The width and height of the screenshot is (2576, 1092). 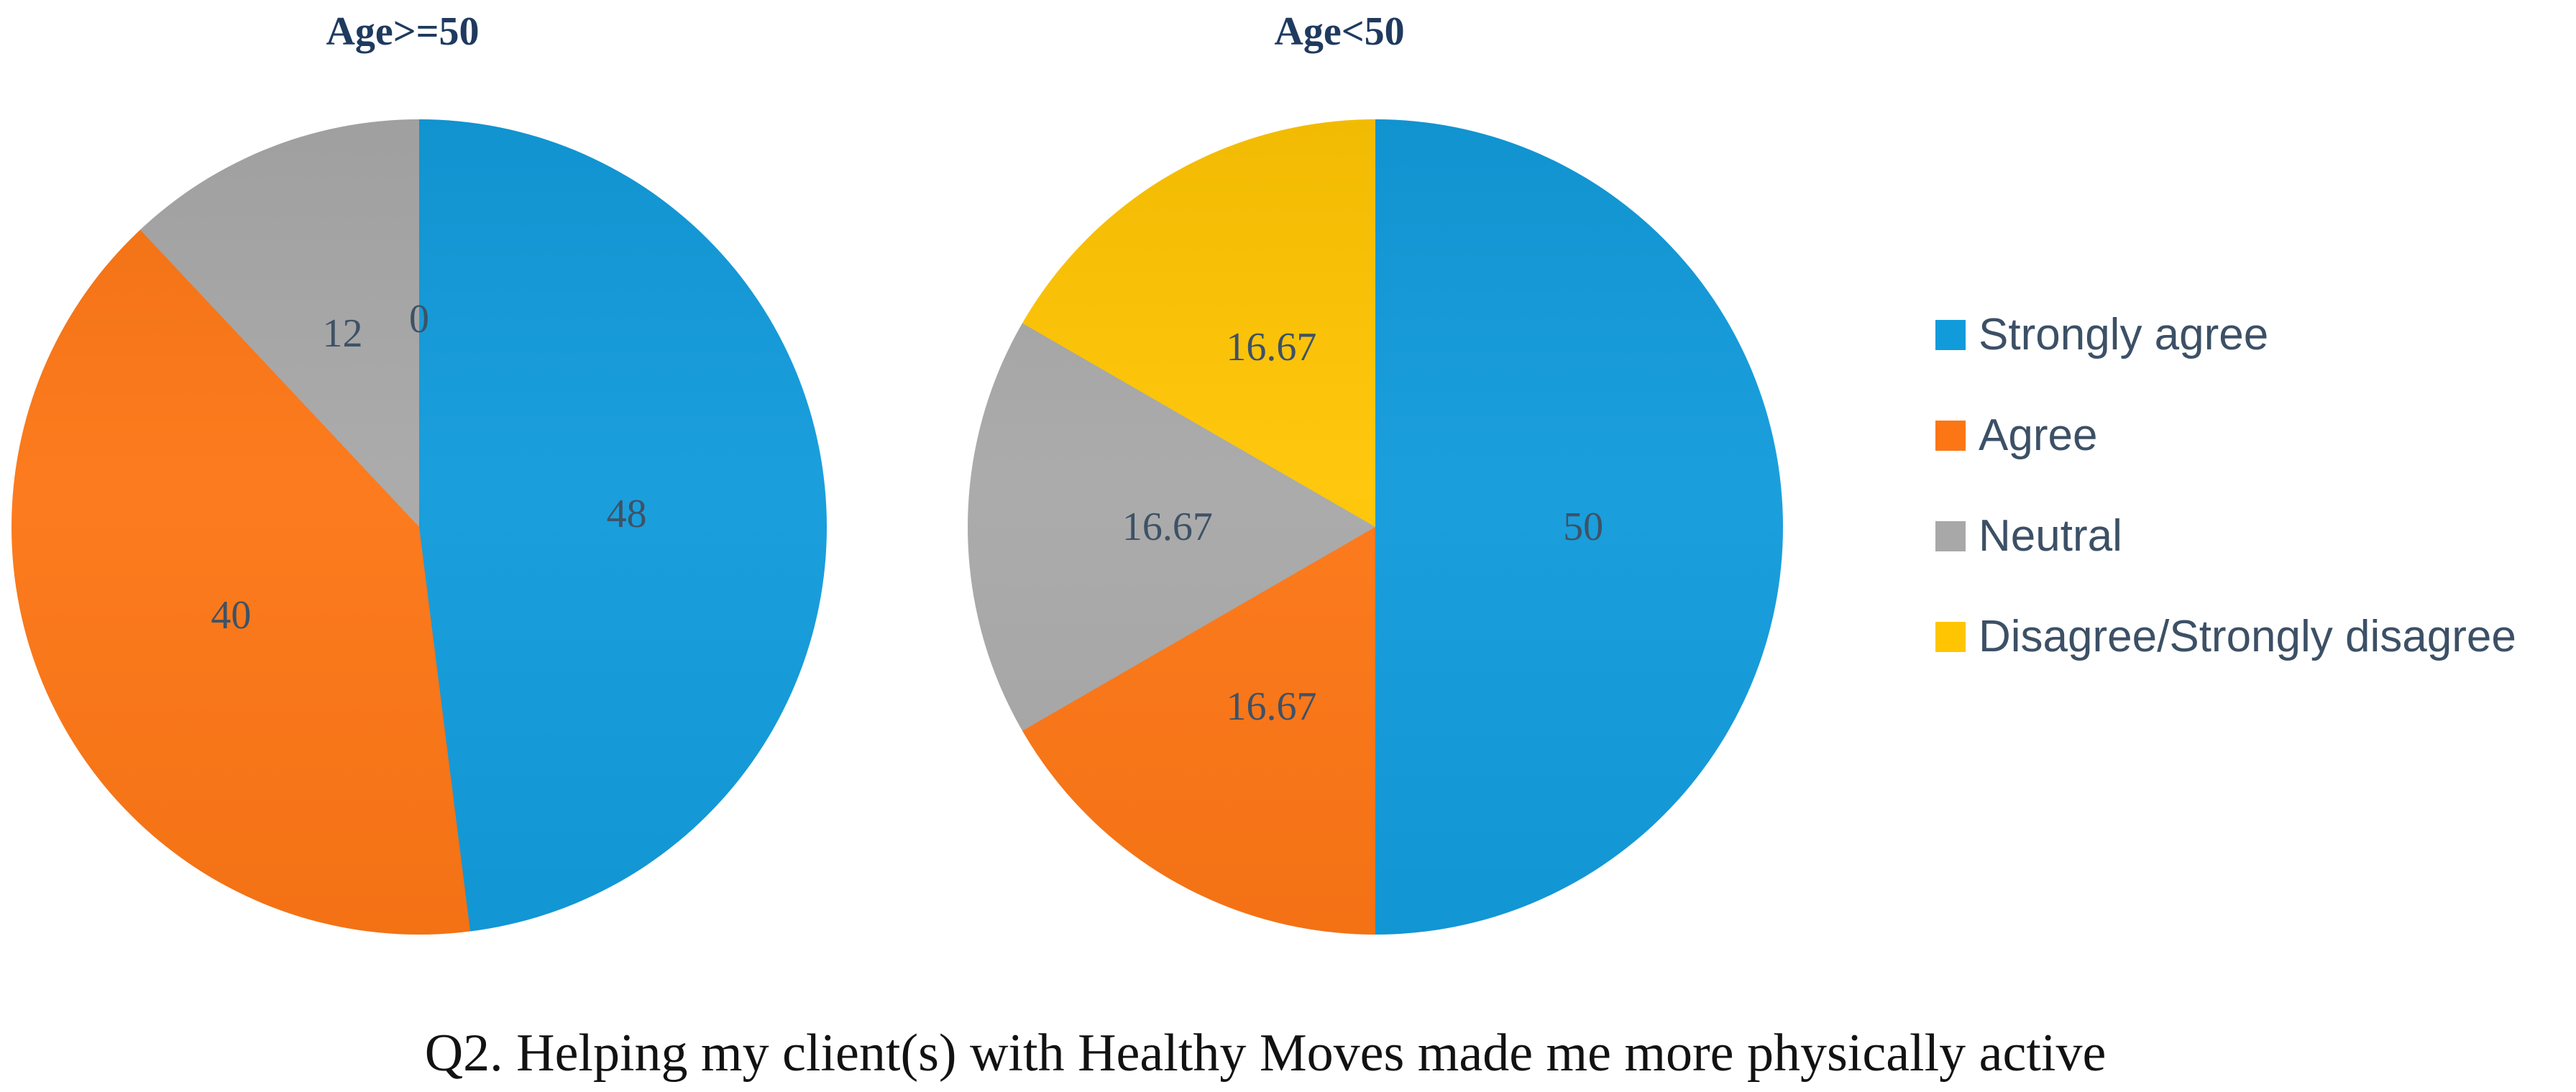 I want to click on legend-marker-agree, so click(x=1951, y=436).